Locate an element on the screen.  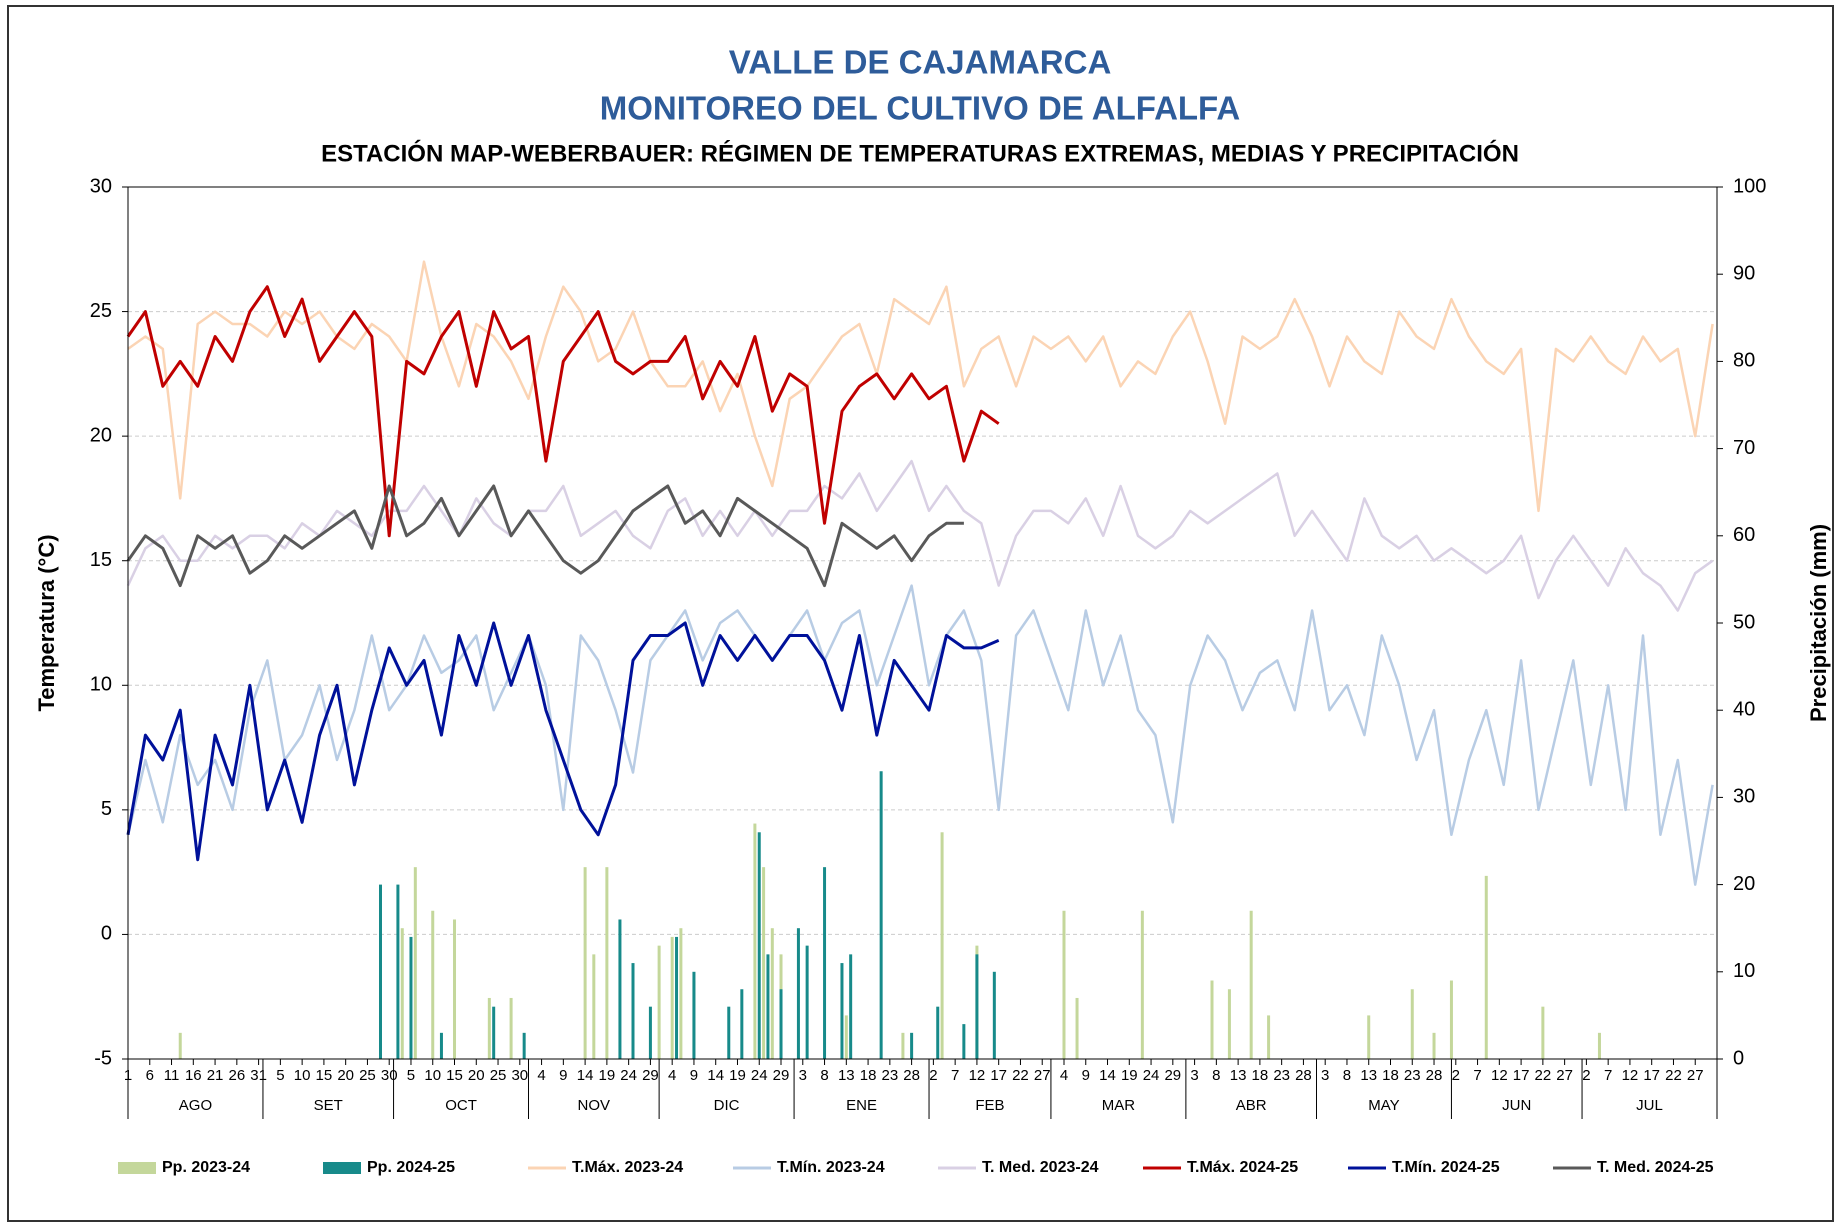
y2-tick-label: 100 is located at coordinates (1749, 186).